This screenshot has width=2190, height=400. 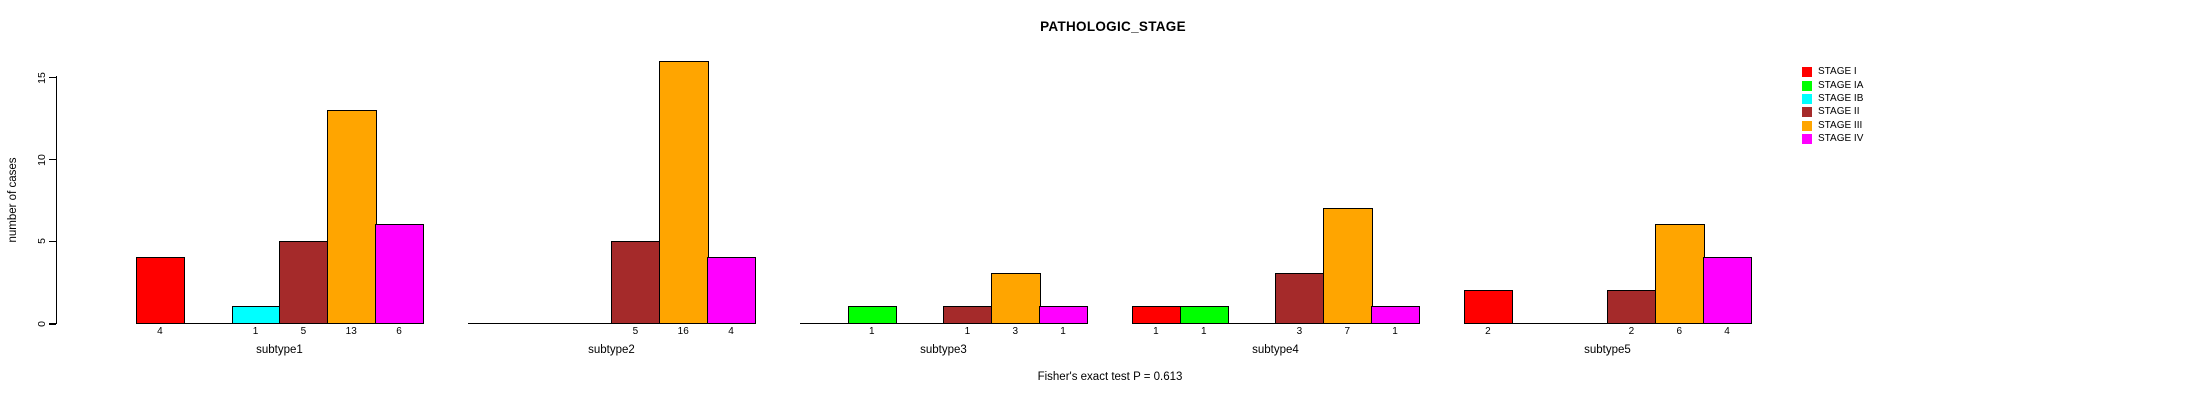 What do you see at coordinates (1300, 298) in the screenshot?
I see `bar-subtype4-stage-ii` at bounding box center [1300, 298].